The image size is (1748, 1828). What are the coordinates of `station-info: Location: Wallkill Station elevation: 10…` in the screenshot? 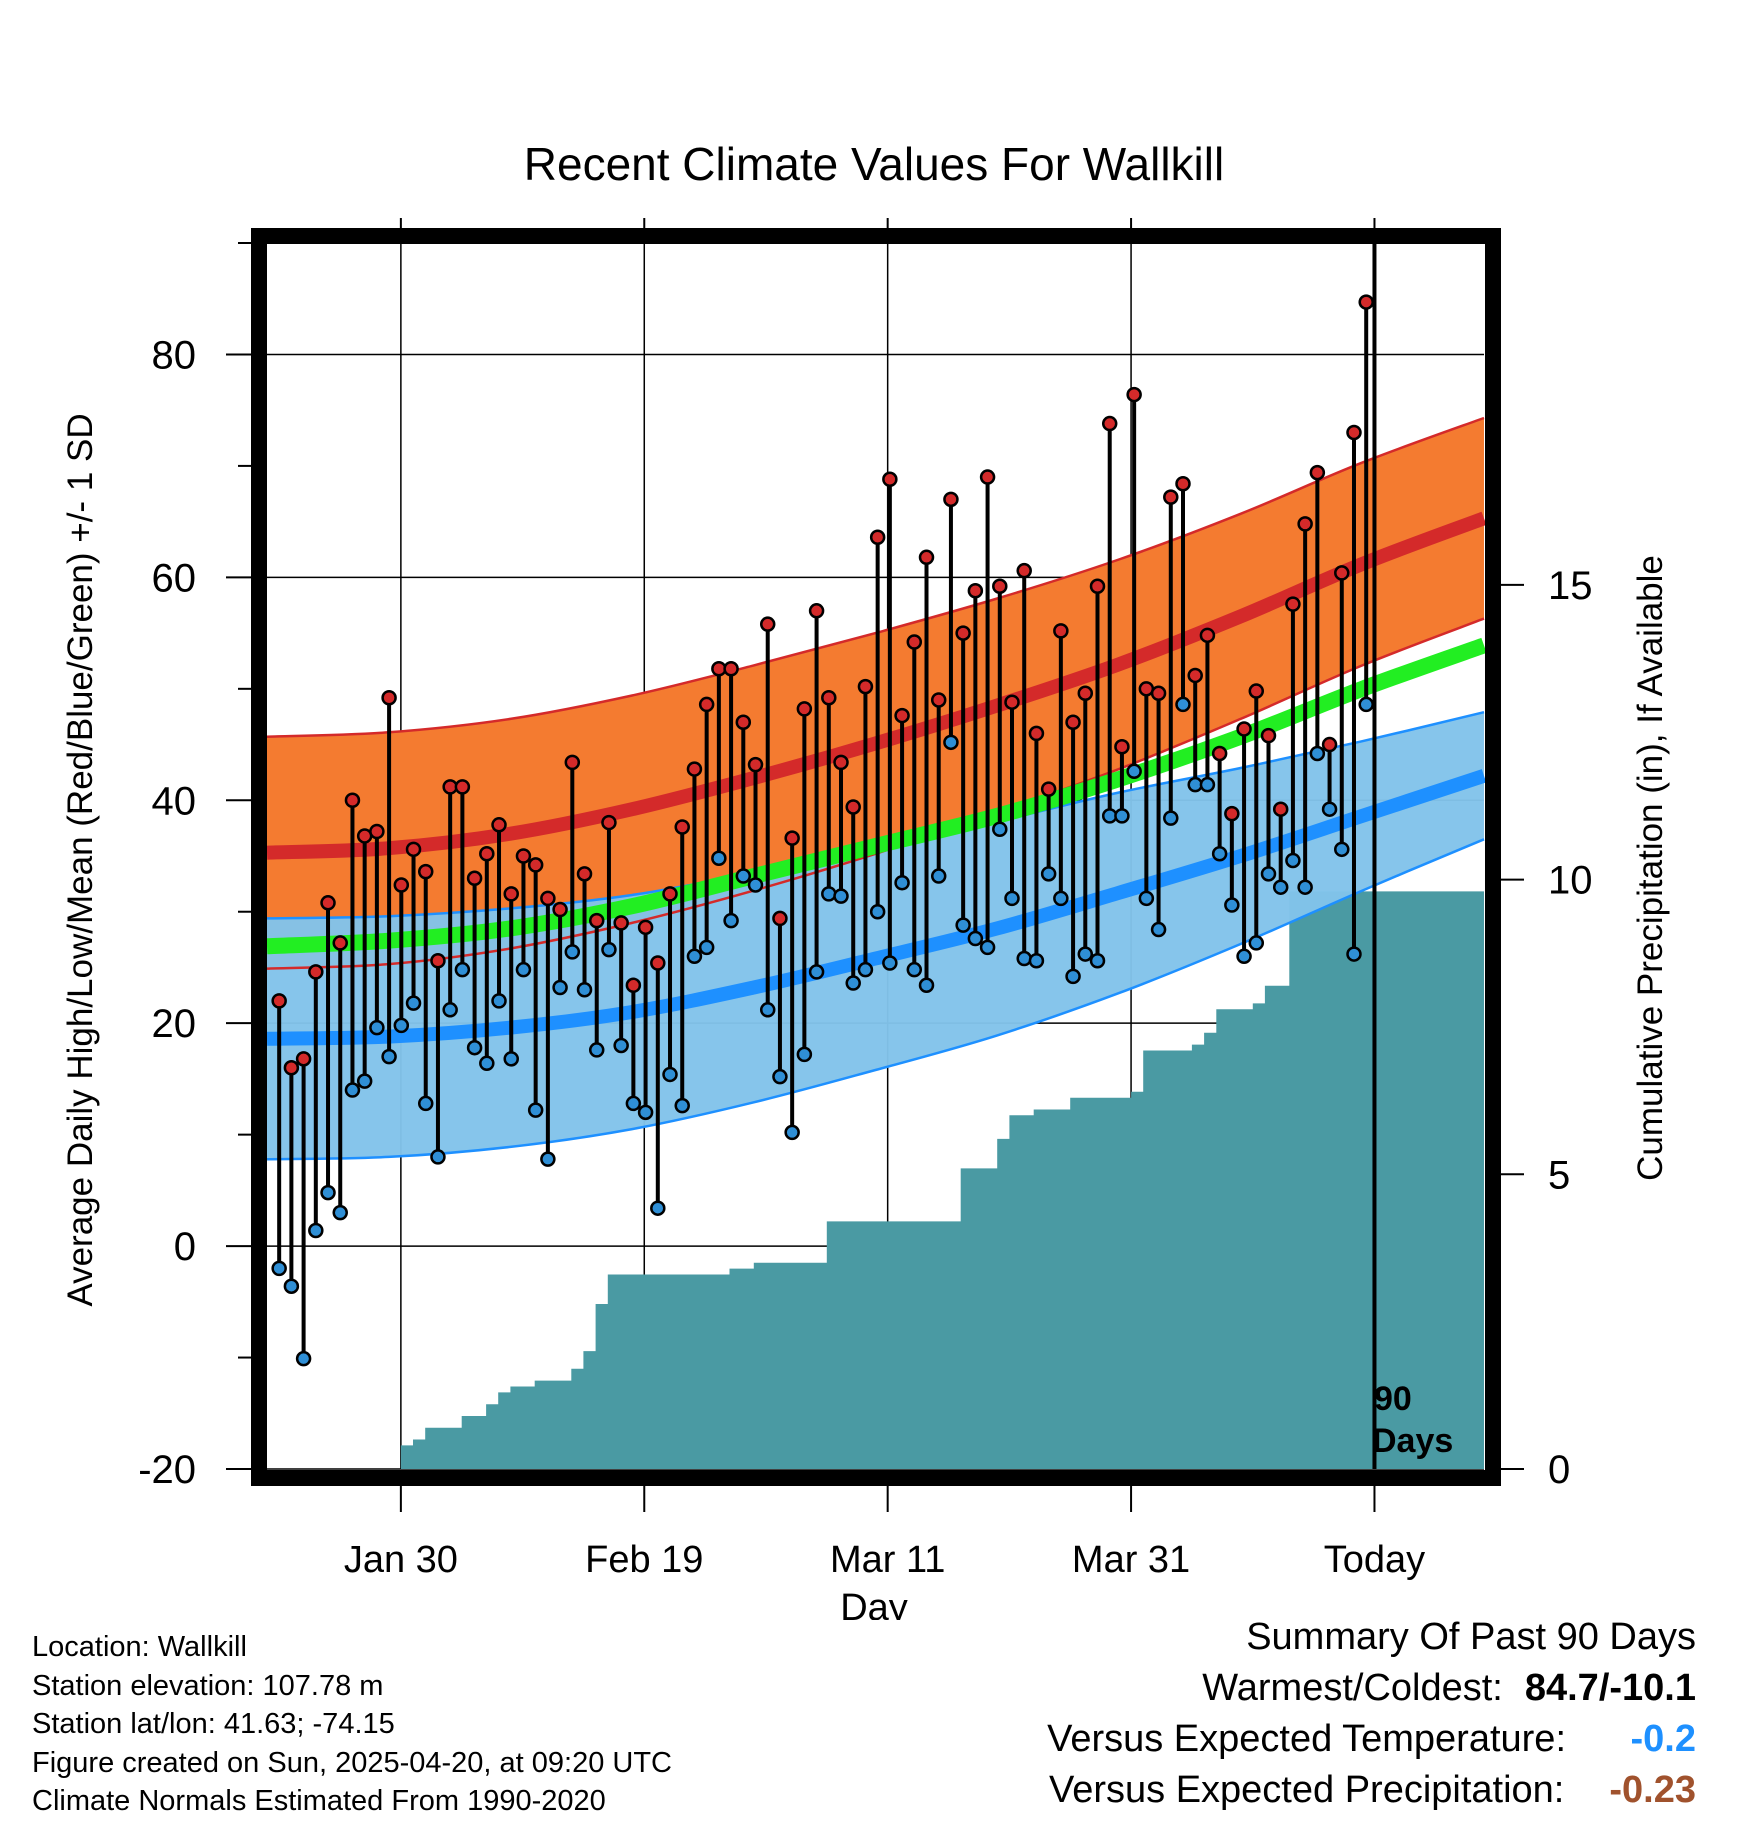 It's located at (352, 1724).